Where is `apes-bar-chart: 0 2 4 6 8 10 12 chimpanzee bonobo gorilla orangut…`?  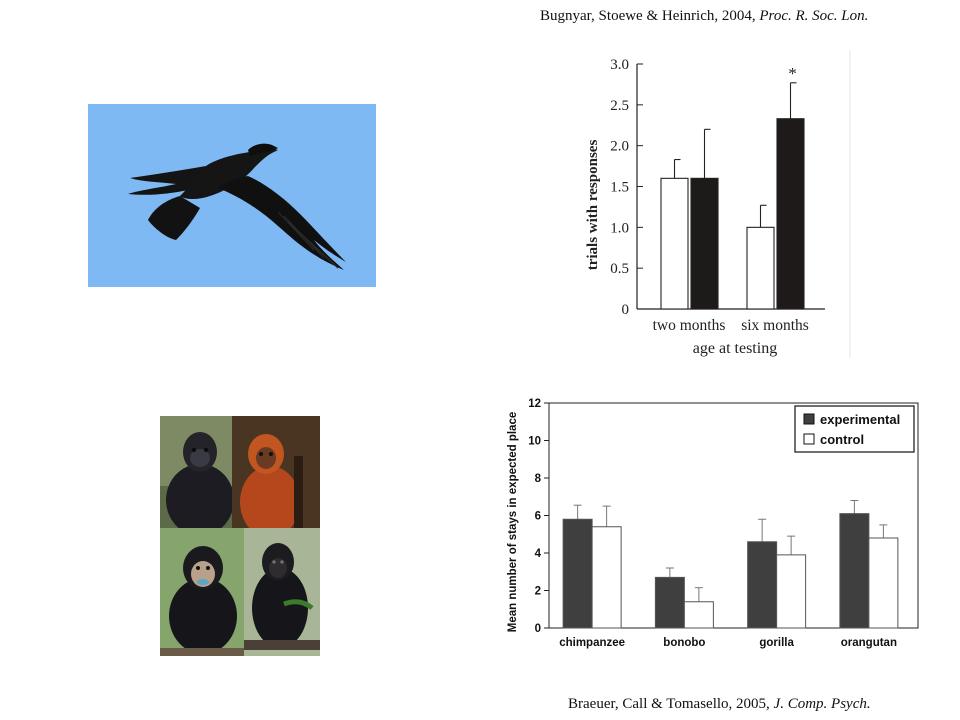 apes-bar-chart: 0 2 4 6 8 10 12 chimpanzee bonobo gorilla orangut… is located at coordinates (713, 523).